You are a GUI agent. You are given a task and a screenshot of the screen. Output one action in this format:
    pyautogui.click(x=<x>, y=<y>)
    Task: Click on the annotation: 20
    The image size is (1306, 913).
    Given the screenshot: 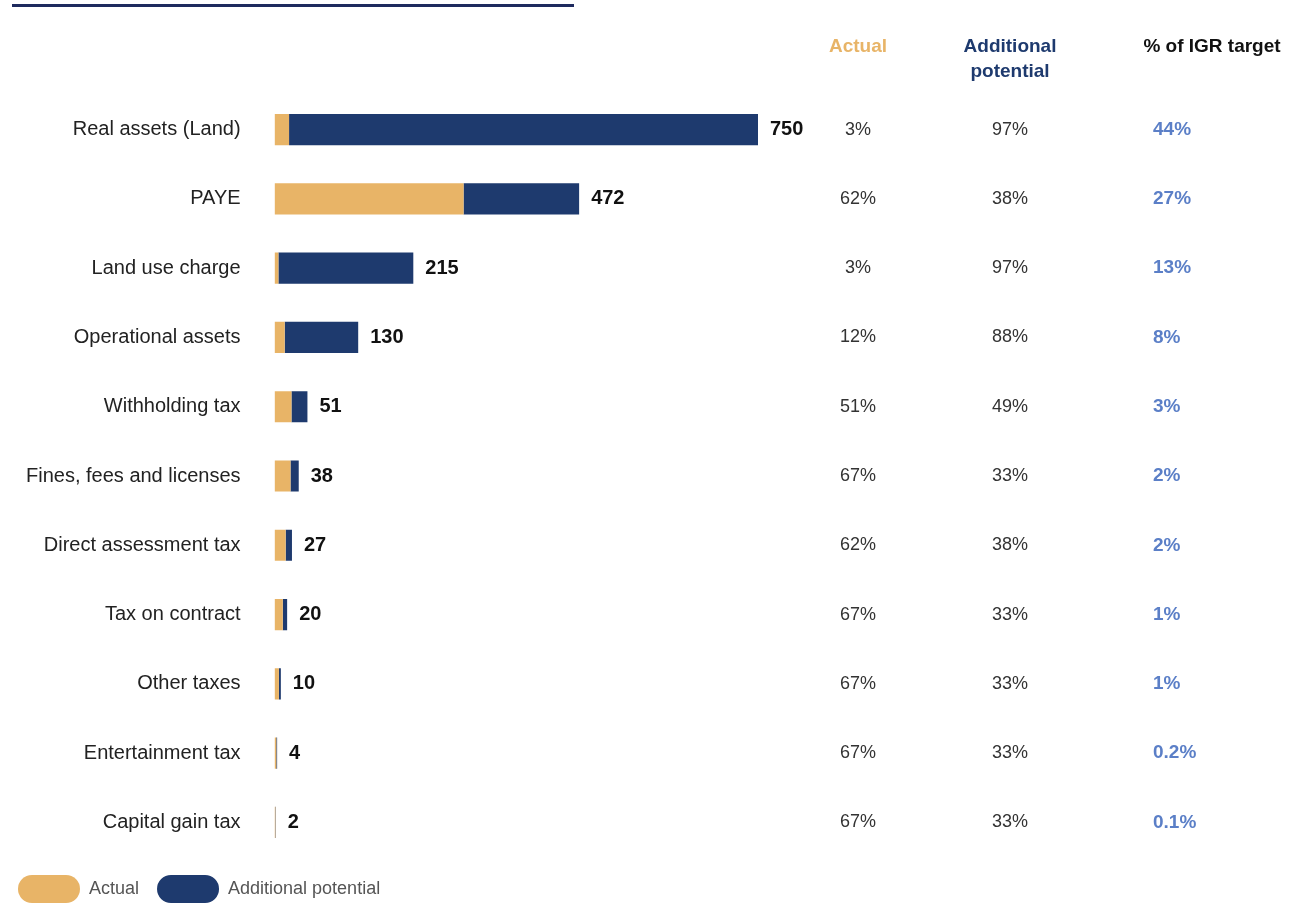 What is the action you would take?
    pyautogui.click(x=310, y=613)
    